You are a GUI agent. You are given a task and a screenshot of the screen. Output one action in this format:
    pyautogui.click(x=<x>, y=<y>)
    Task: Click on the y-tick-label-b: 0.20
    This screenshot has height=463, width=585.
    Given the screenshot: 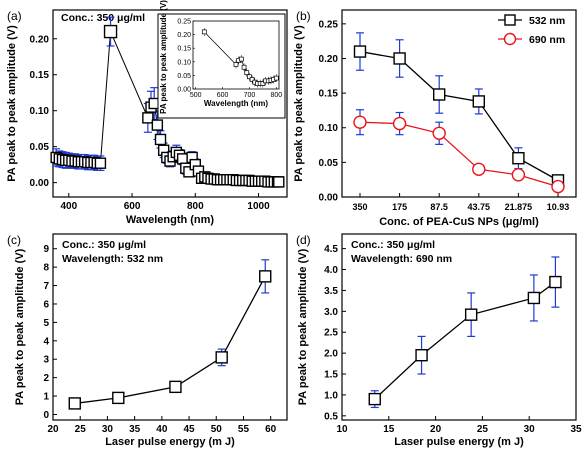 What is the action you would take?
    pyautogui.click(x=329, y=59)
    